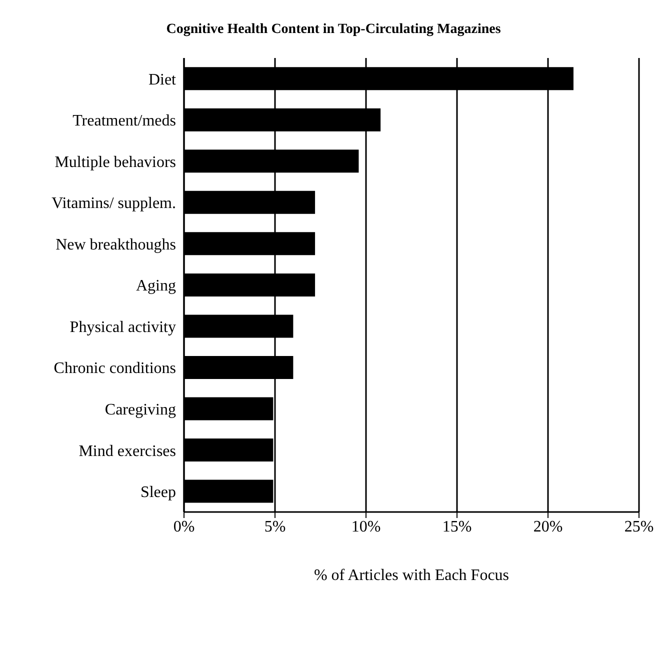 The height and width of the screenshot is (655, 667). Describe the element at coordinates (184, 527) in the screenshot. I see `x-tick-label: 0%` at that location.